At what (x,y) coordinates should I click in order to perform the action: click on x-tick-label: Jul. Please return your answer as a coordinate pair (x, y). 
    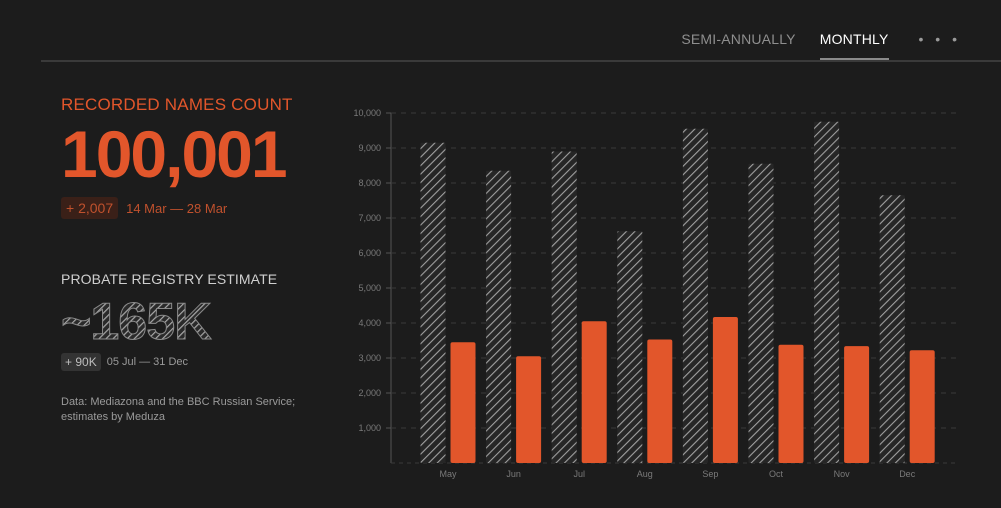
    Looking at the image, I should click on (579, 474).